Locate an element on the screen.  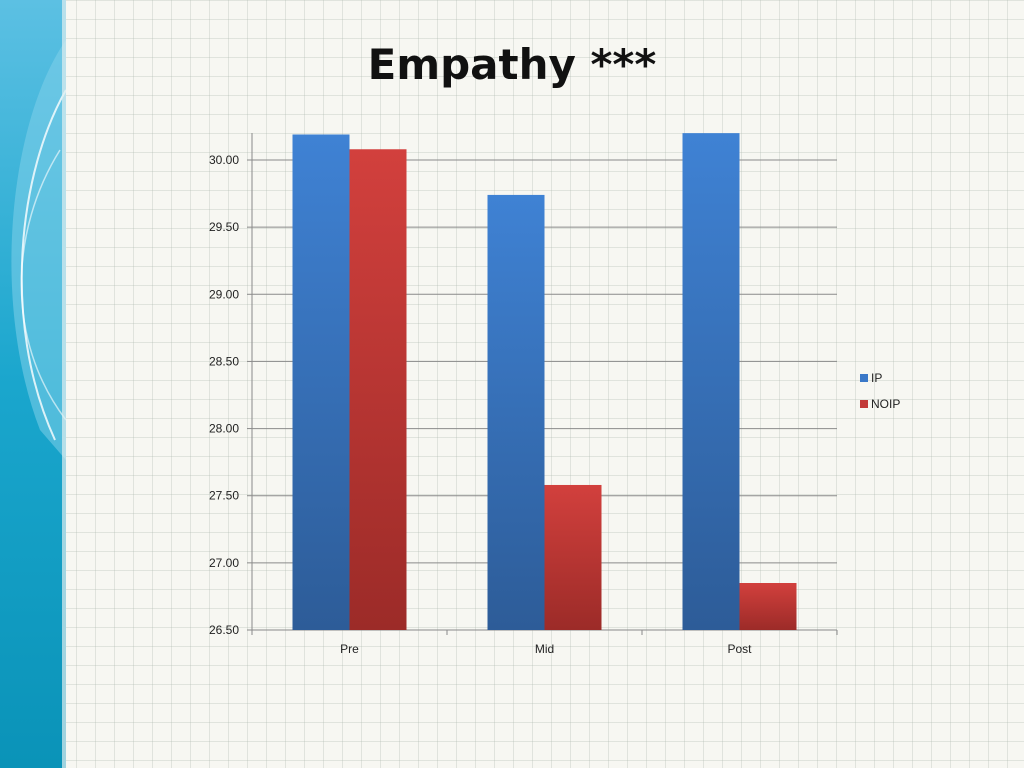
bar-ip-pre is located at coordinates (321, 382).